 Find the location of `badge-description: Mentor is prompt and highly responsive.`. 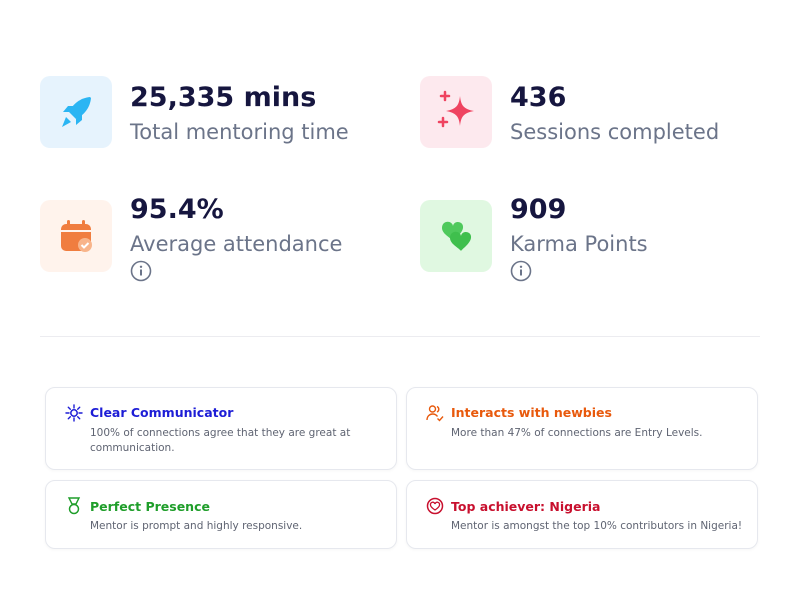

badge-description: Mentor is prompt and highly responsive. is located at coordinates (196, 526).